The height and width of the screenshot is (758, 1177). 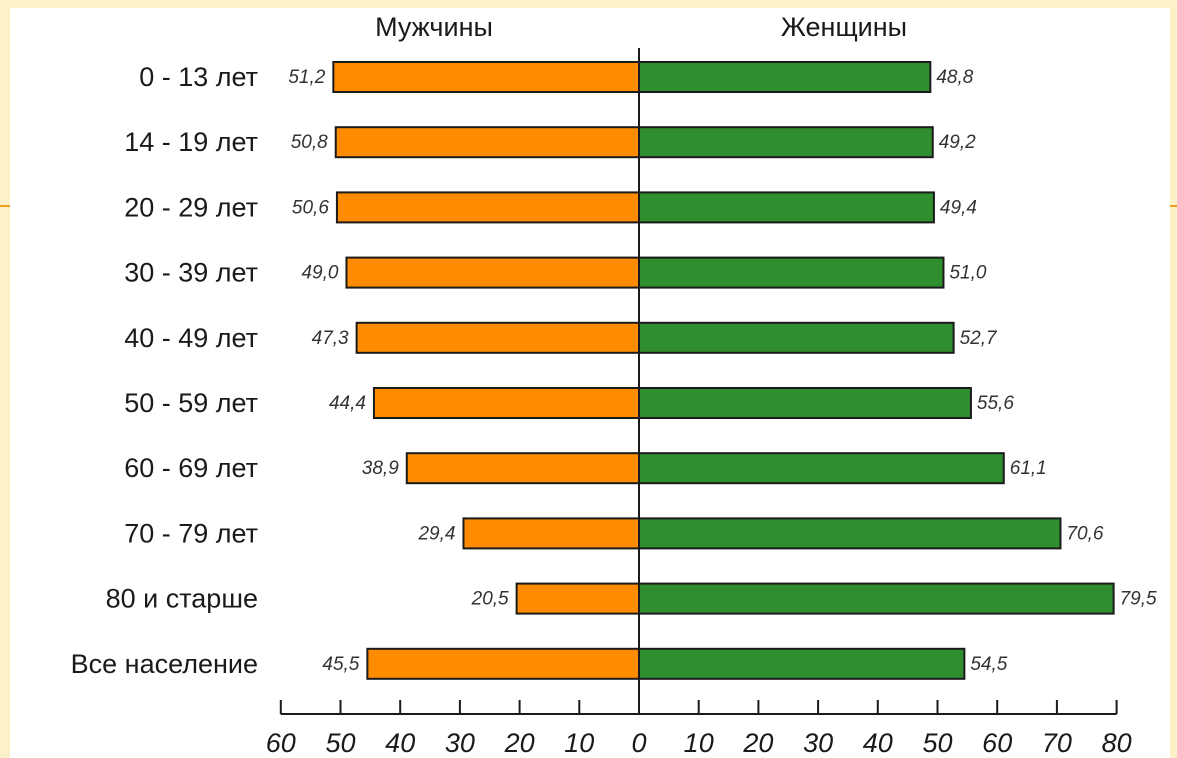 What do you see at coordinates (347, 403) in the screenshot?
I see `value-label-men: 44,4` at bounding box center [347, 403].